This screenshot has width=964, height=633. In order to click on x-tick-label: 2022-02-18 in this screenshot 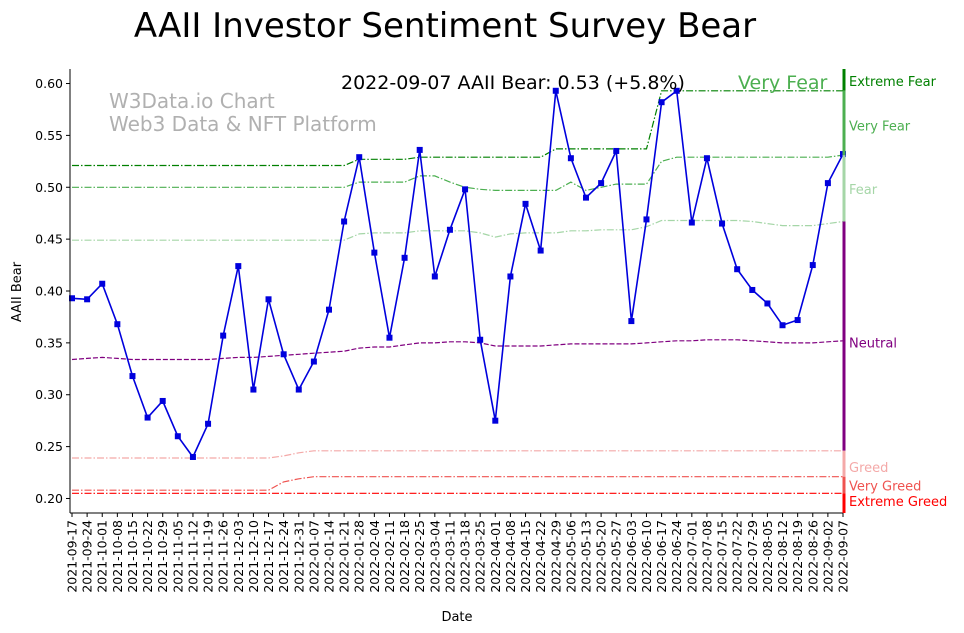, I will do `click(404, 556)`.